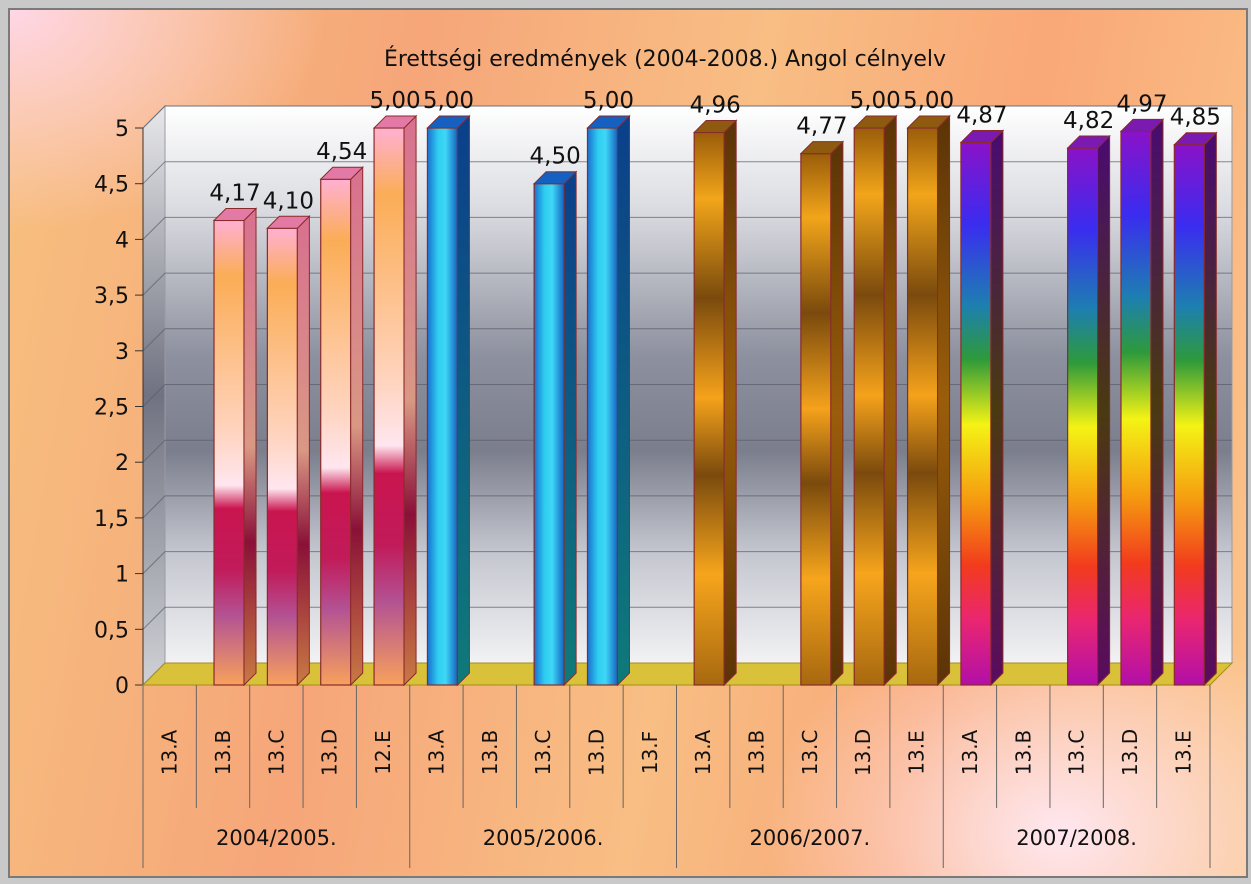  What do you see at coordinates (555, 157) in the screenshot?
I see `data-label: 4,50` at bounding box center [555, 157].